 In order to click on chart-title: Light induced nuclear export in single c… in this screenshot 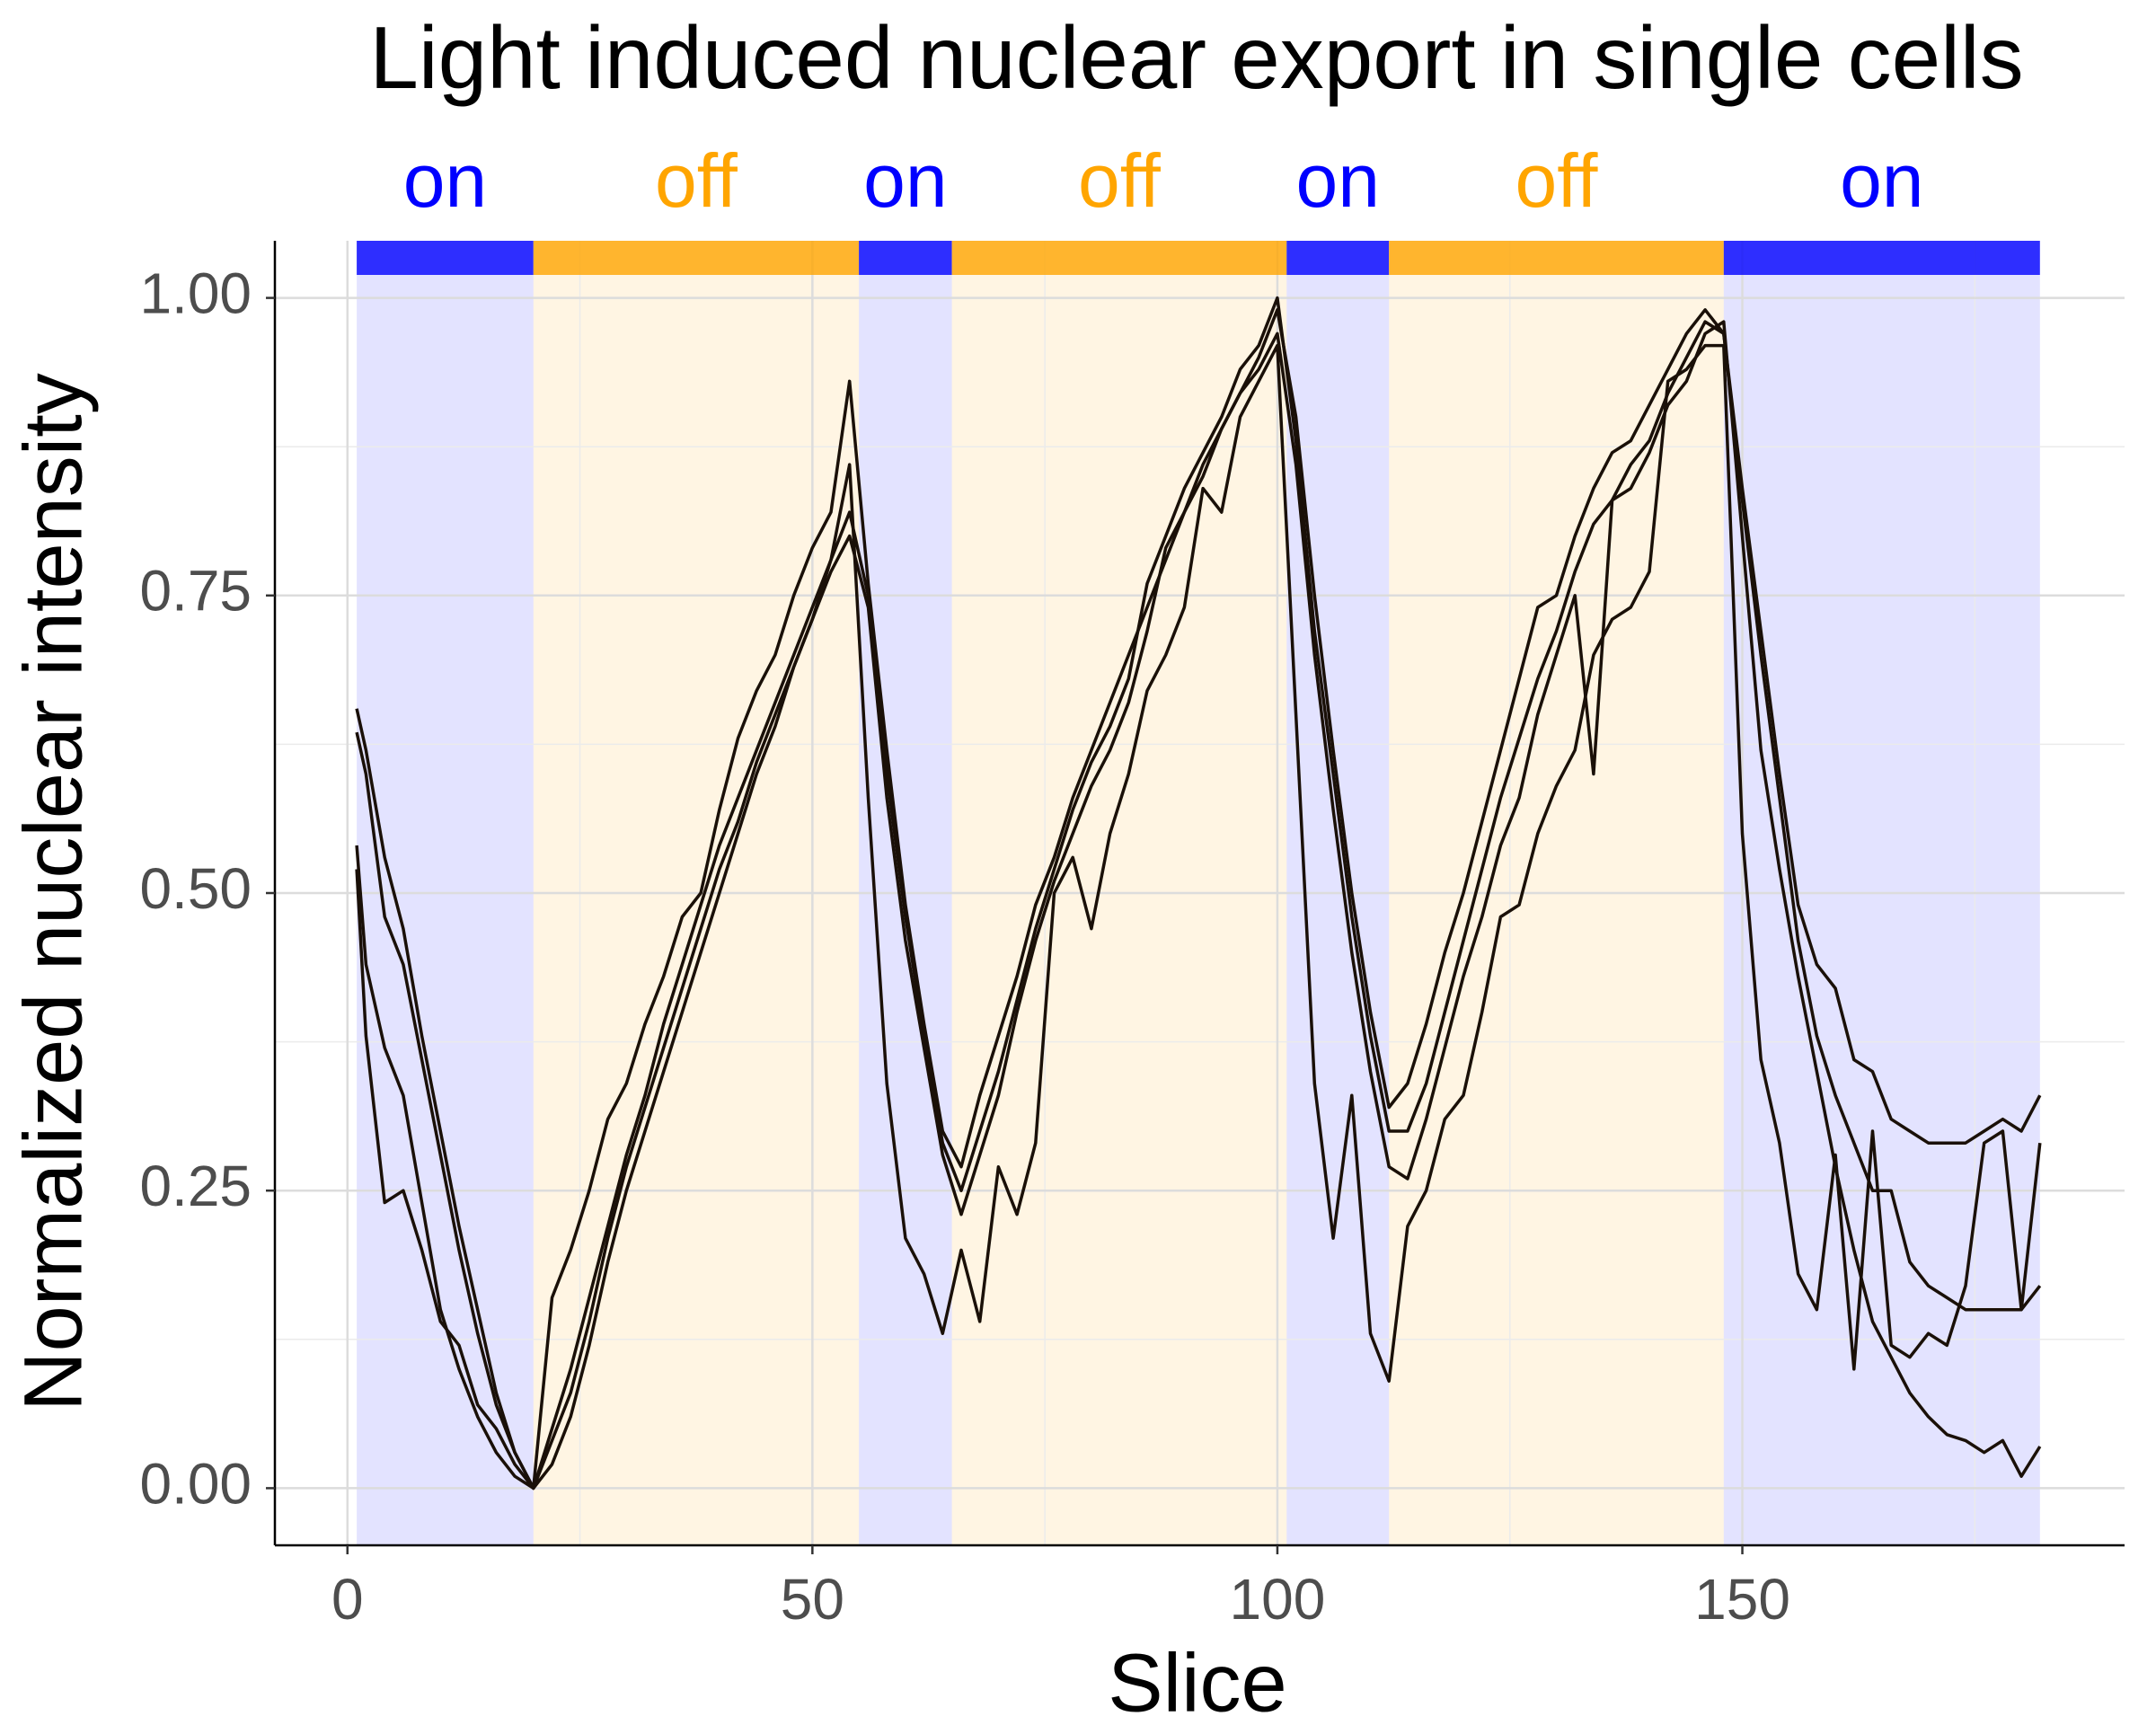, I will do `click(1196, 57)`.